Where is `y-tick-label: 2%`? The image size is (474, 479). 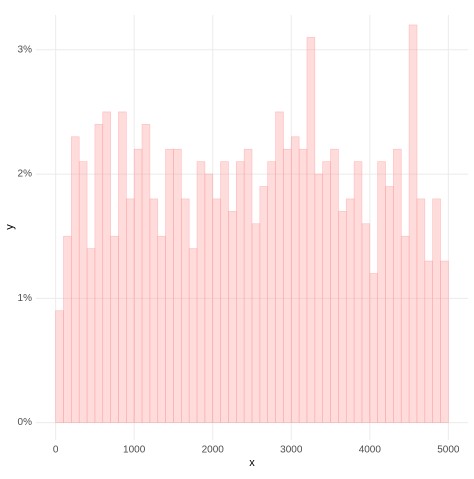
y-tick-label: 2% is located at coordinates (25, 174).